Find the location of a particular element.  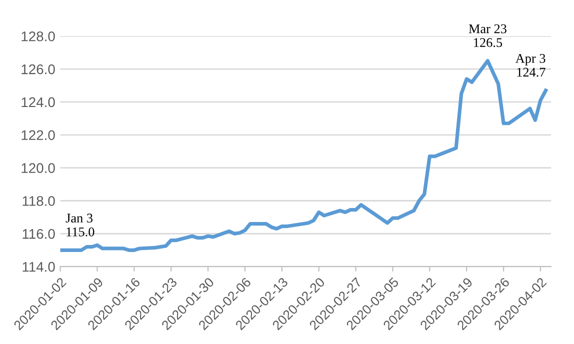

annotation: Jan 3 115.0 is located at coordinates (80, 225).